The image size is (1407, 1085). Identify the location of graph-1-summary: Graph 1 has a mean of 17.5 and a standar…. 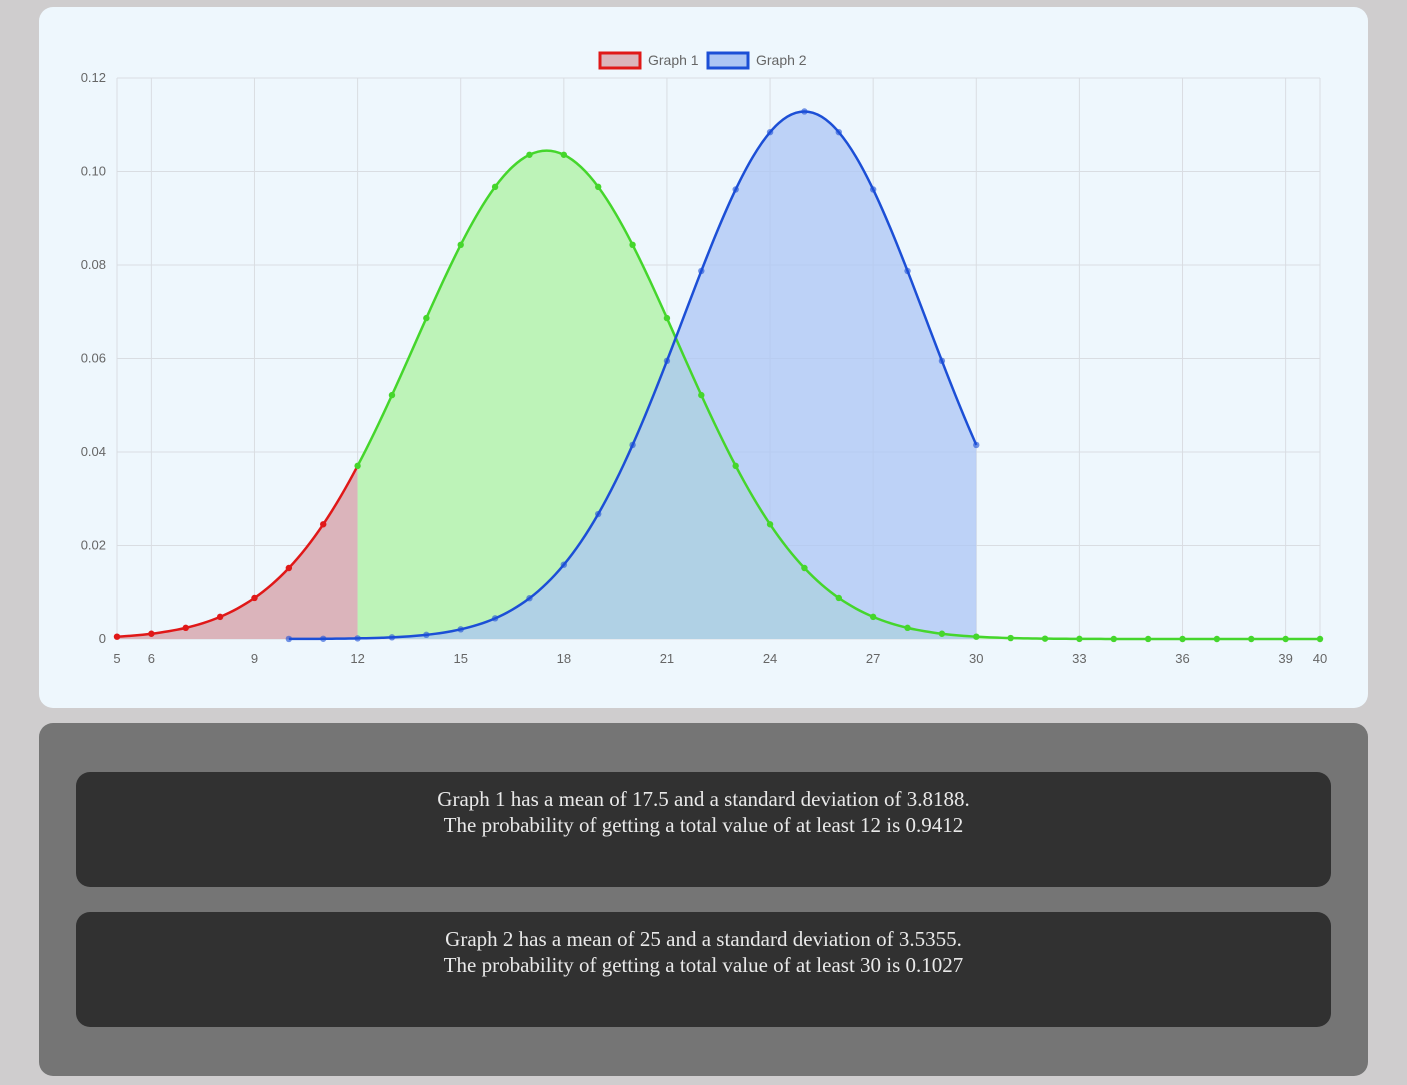
(703, 799).